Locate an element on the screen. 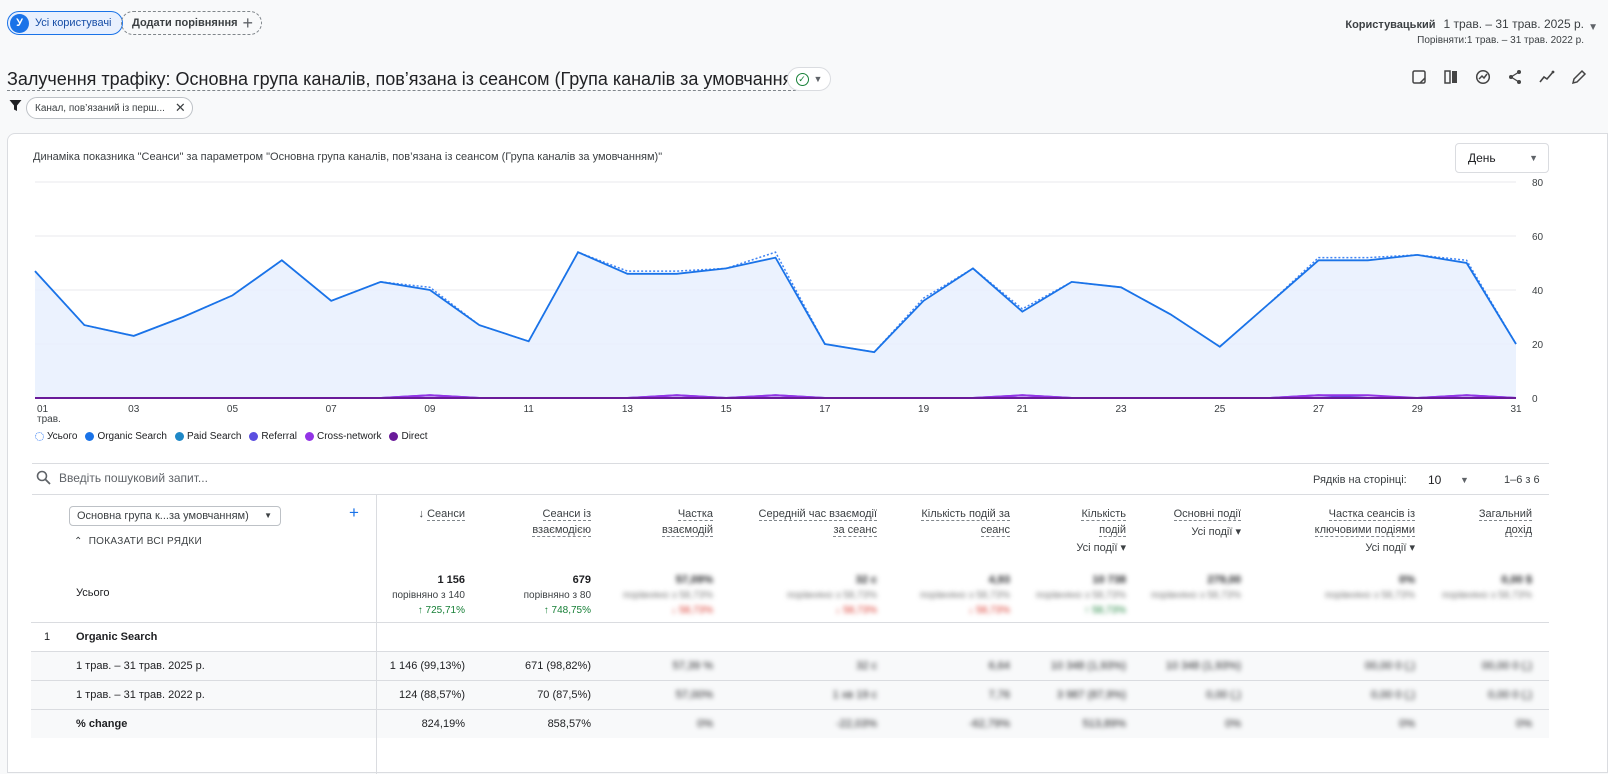  column-header-label: ключовими подіями is located at coordinates (1364, 530).